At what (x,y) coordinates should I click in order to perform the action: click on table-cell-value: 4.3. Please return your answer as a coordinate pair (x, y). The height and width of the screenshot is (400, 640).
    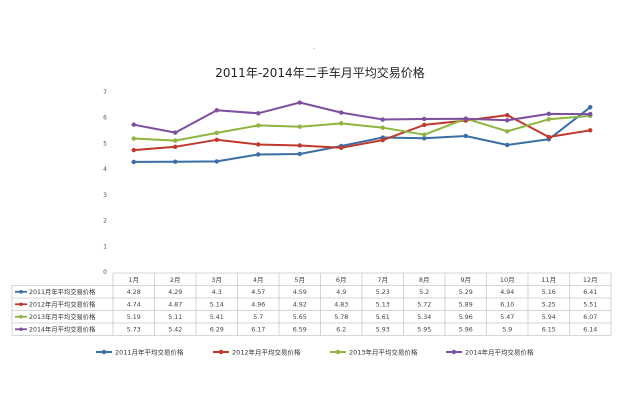
    Looking at the image, I should click on (217, 292).